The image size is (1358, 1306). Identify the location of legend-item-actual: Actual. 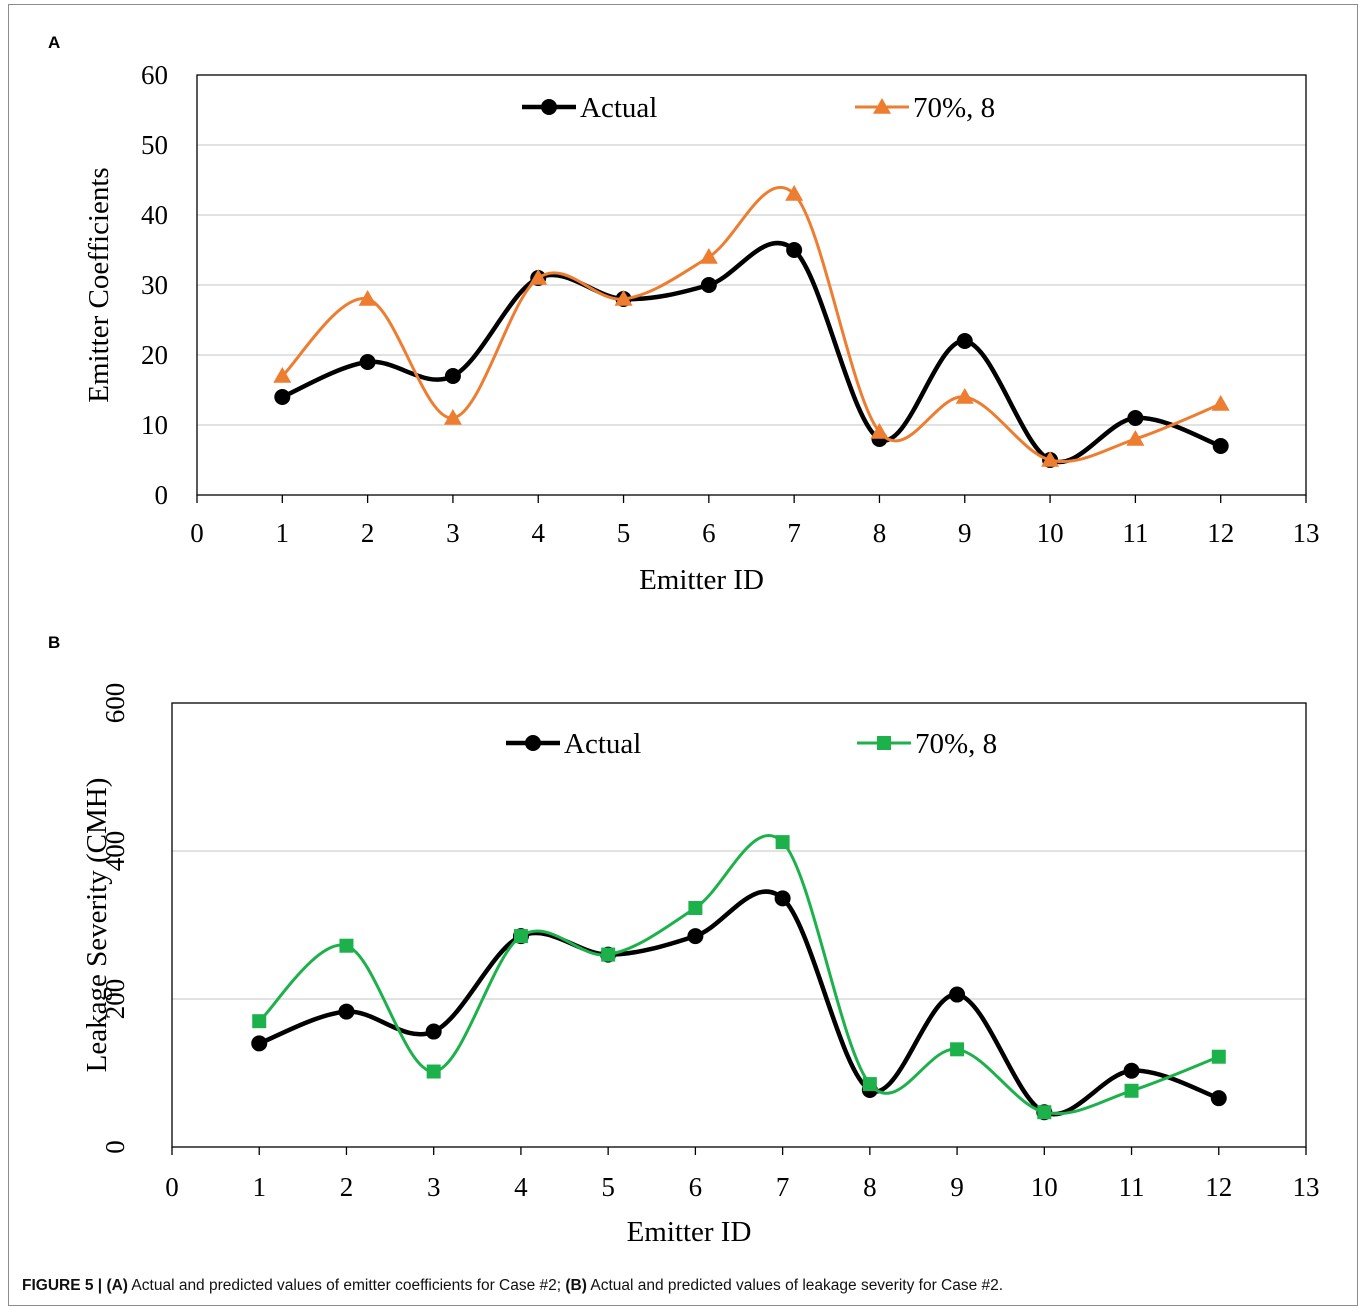
(589, 108).